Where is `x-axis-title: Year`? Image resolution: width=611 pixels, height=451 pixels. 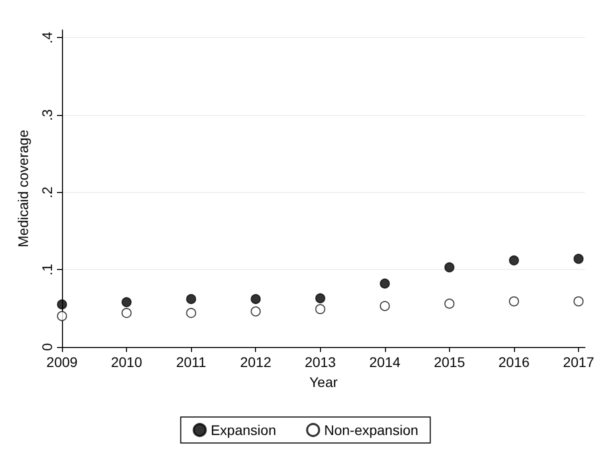
x-axis-title: Year is located at coordinates (323, 382).